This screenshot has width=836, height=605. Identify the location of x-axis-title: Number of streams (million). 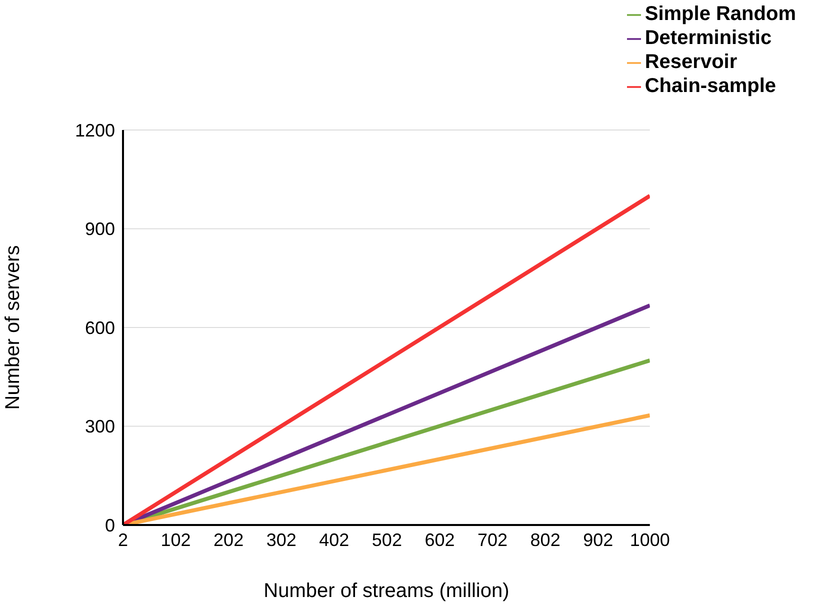
(387, 591).